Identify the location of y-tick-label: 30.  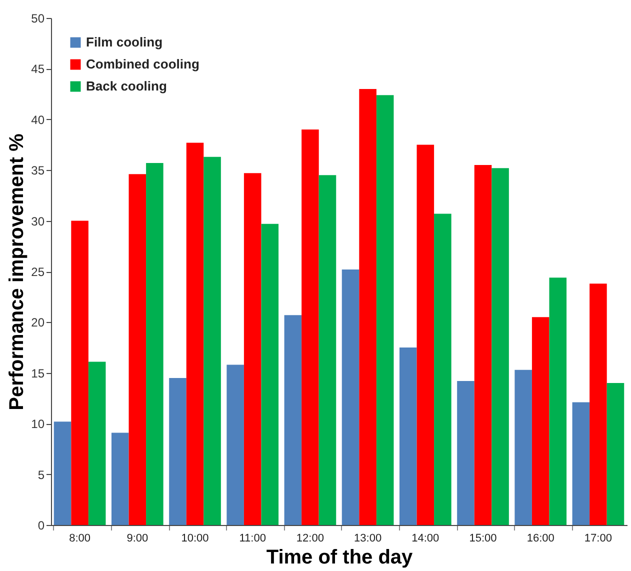
(38, 221).